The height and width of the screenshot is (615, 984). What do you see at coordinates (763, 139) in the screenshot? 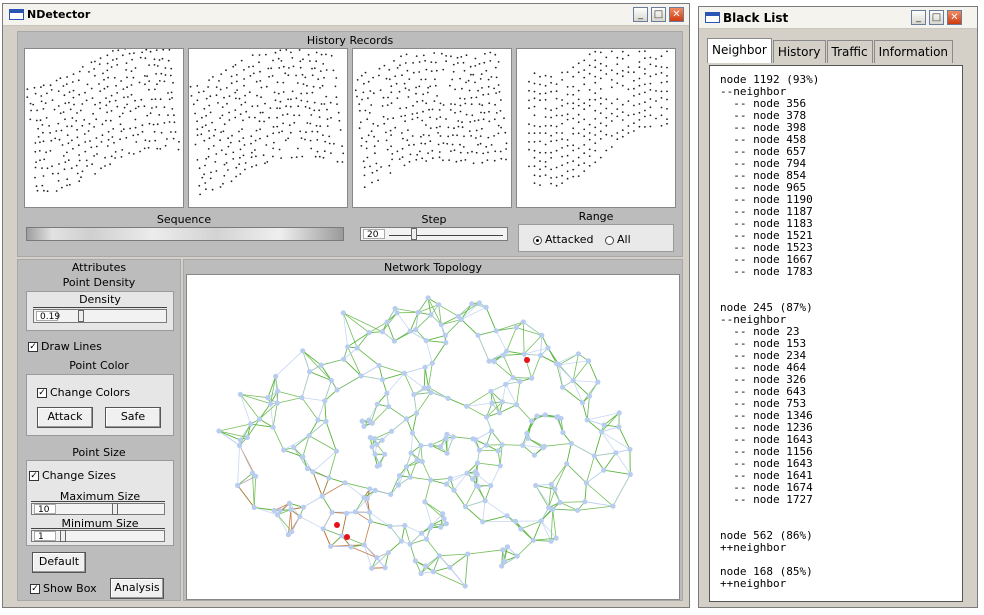
I see `neighbor-item: -- node 458` at bounding box center [763, 139].